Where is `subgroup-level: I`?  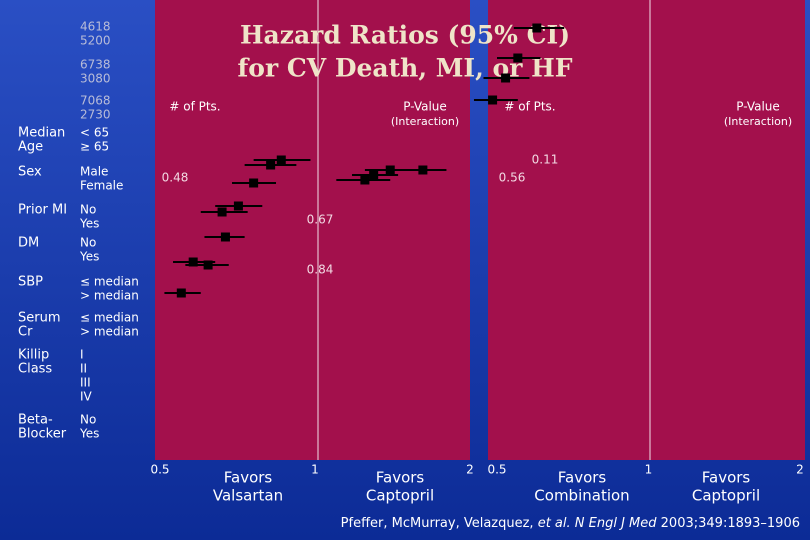
subgroup-level: I is located at coordinates (82, 355).